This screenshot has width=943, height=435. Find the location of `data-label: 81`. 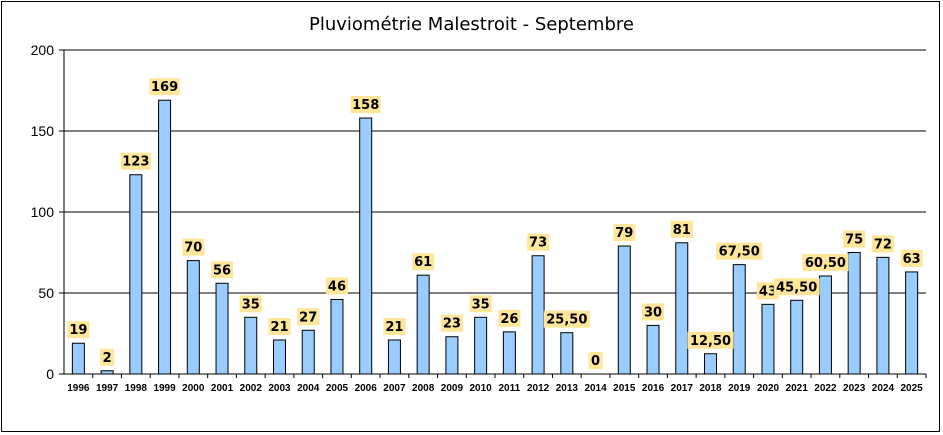

data-label: 81 is located at coordinates (682, 230).